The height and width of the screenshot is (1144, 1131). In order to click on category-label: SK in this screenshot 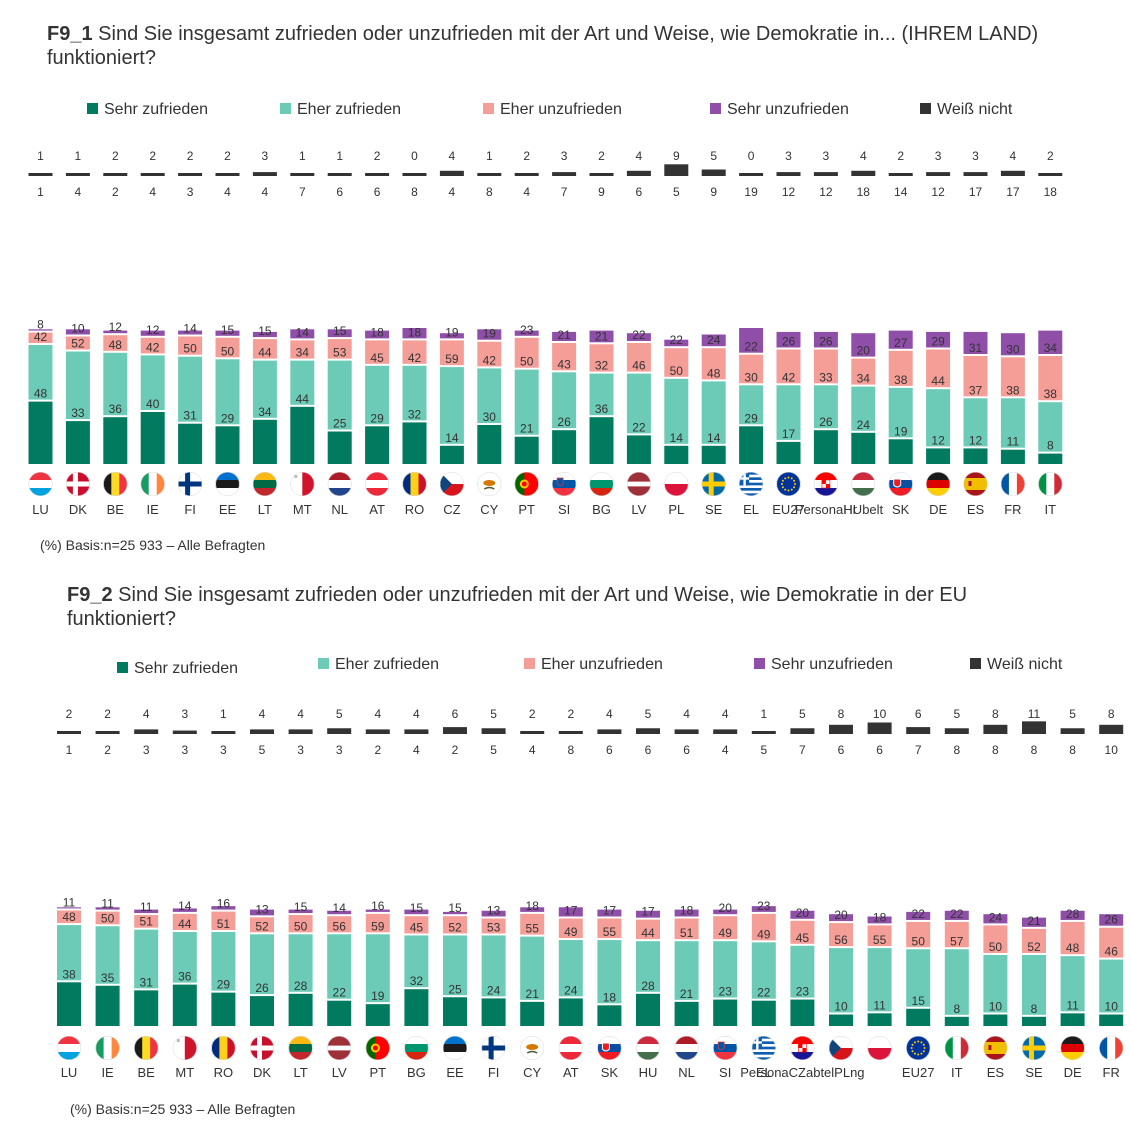, I will do `click(901, 509)`.